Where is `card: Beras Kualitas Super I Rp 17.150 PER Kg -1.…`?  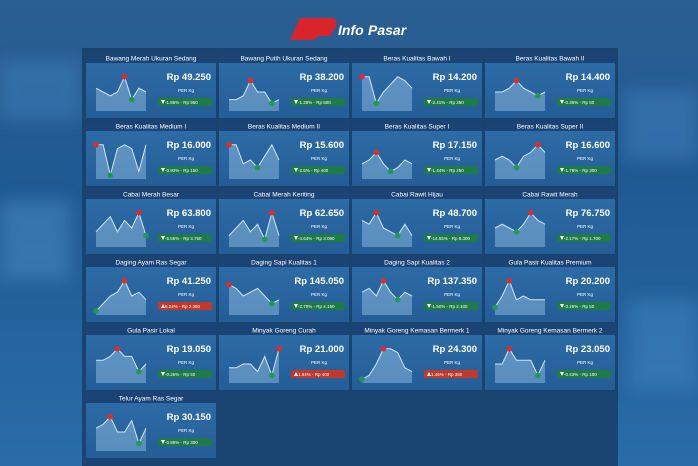
card: Beras Kualitas Super I Rp 17.150 PER Kg -1.… is located at coordinates (417, 153).